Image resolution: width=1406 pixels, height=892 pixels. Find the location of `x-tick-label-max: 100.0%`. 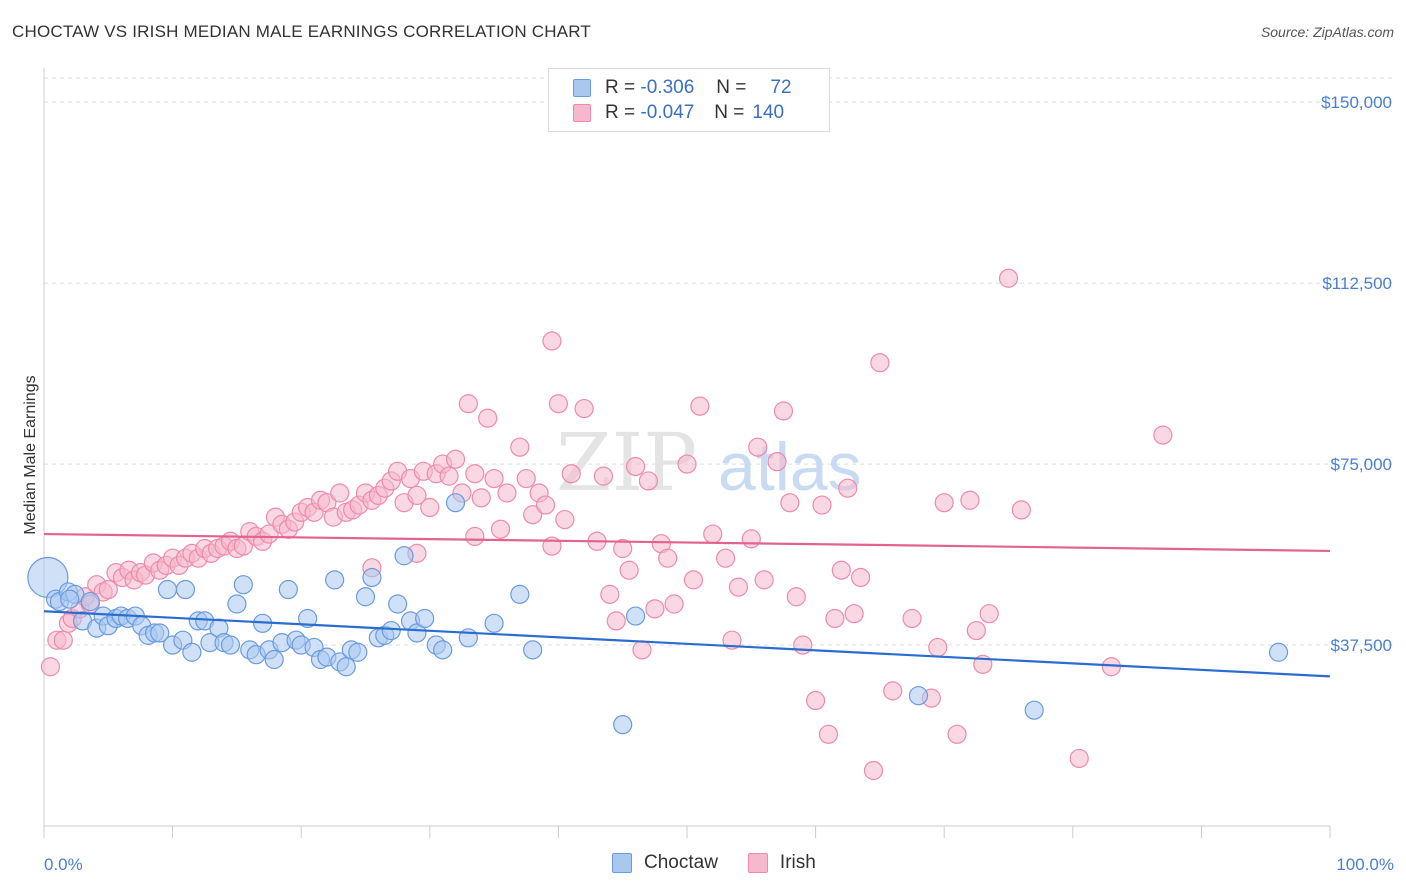

x-tick-label-max: 100.0% is located at coordinates (1365, 864).